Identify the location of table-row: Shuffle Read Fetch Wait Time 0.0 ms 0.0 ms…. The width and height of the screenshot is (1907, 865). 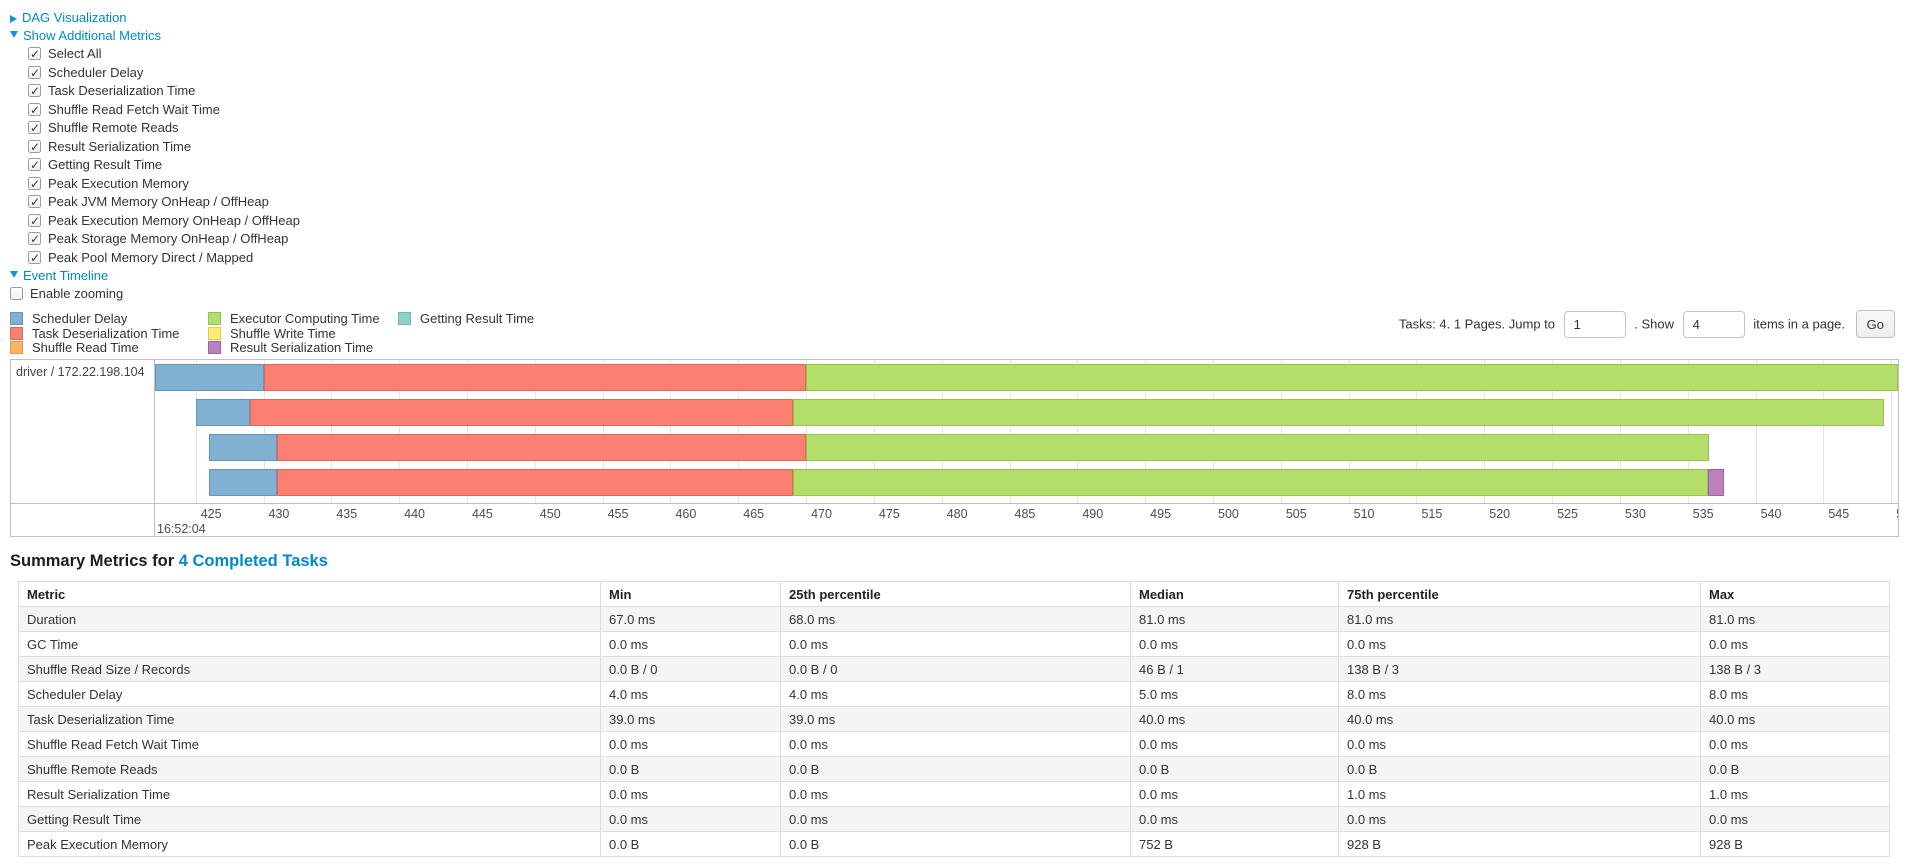
(954, 744).